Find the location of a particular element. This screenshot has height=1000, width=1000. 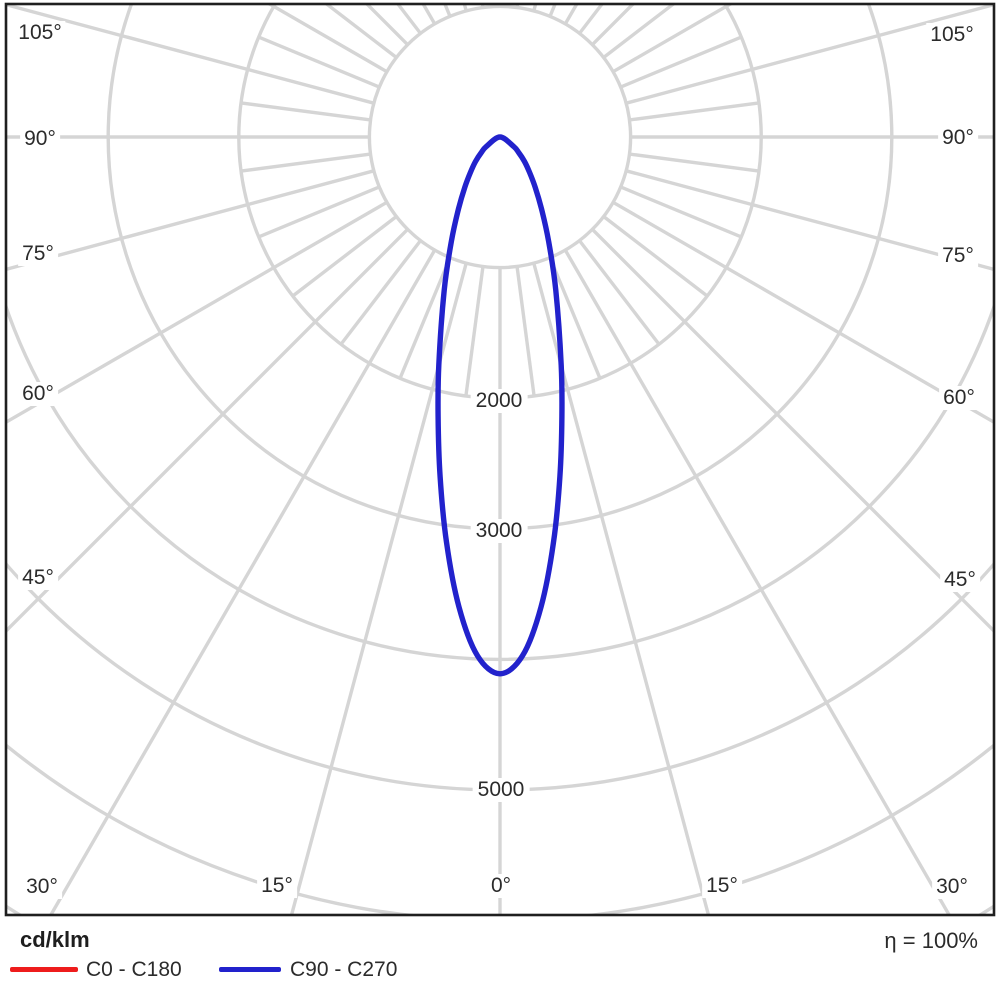

beam-curve-C90-C270 is located at coordinates (500, 405).